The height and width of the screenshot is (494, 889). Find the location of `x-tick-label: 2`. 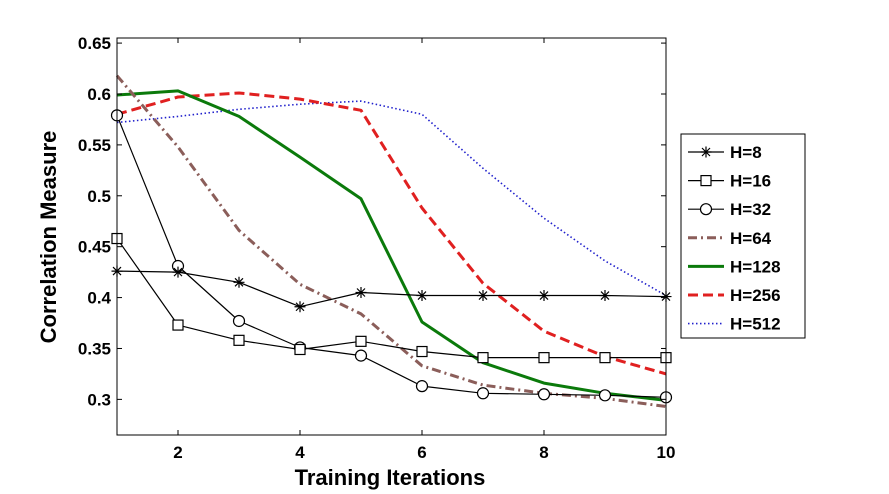

x-tick-label: 2 is located at coordinates (177, 452).